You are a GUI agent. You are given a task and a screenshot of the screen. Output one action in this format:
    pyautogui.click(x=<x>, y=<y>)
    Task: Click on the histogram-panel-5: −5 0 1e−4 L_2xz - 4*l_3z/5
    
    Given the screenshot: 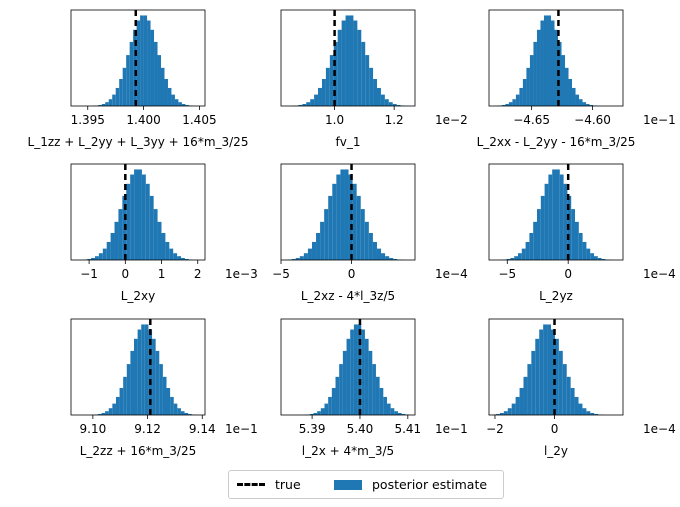 What is the action you would take?
    pyautogui.click(x=370, y=233)
    